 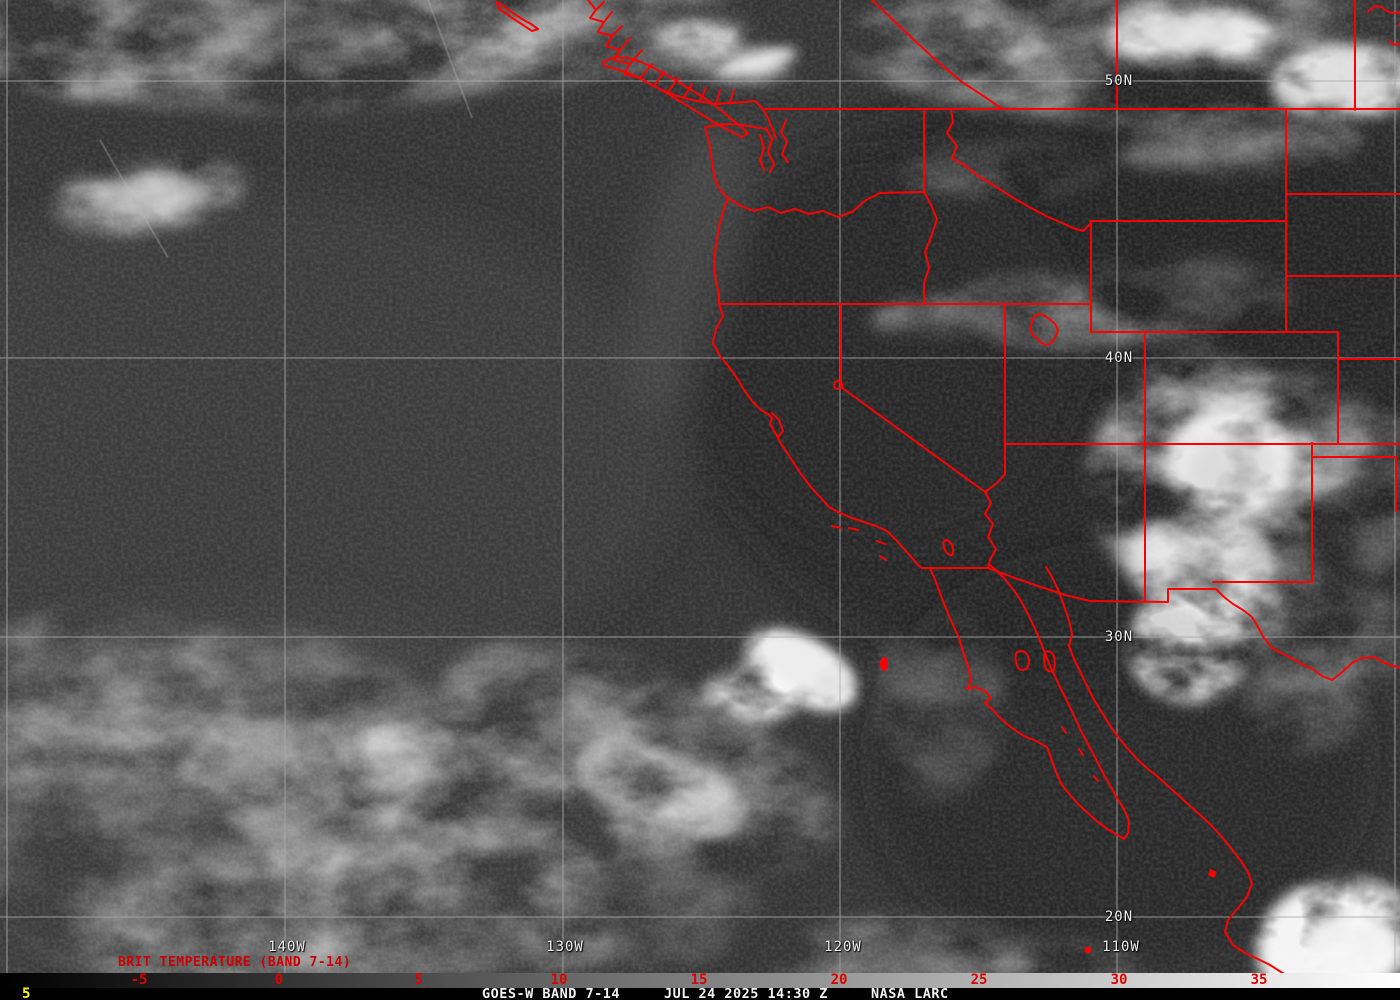 I want to click on isla-guadalupe, so click(x=884, y=664).